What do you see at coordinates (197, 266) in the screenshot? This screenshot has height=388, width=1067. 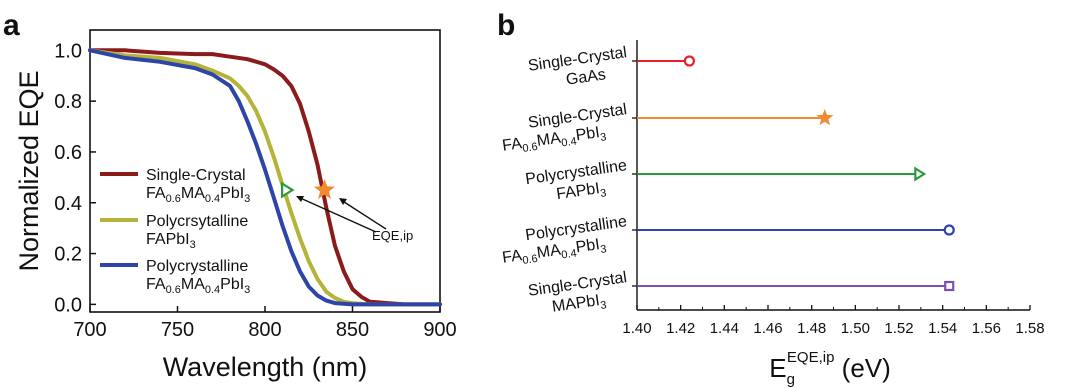 I see `legend-label-3-line1: Polycrystalline` at bounding box center [197, 266].